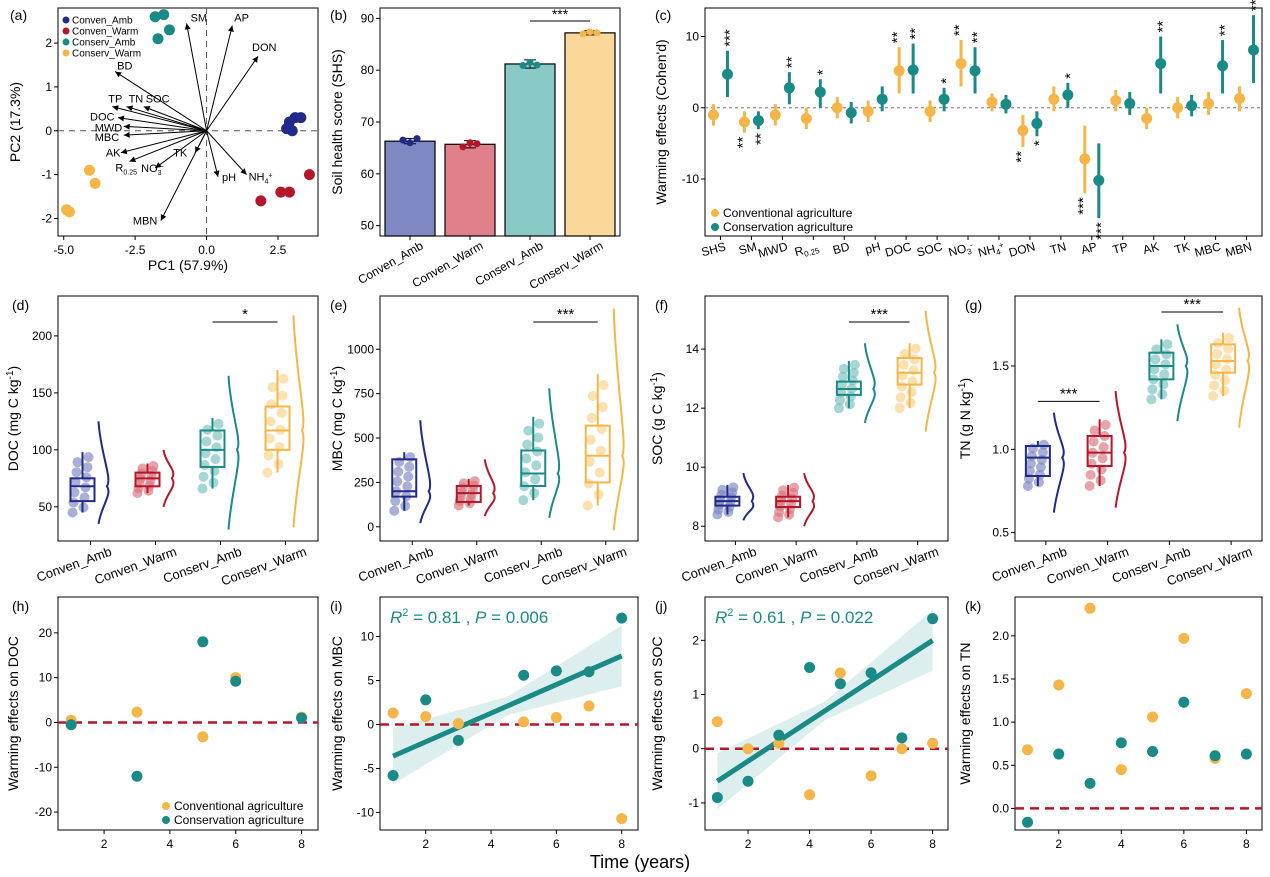  Describe the element at coordinates (961, 250) in the screenshot. I see `x-tick-label: NO3-` at that location.